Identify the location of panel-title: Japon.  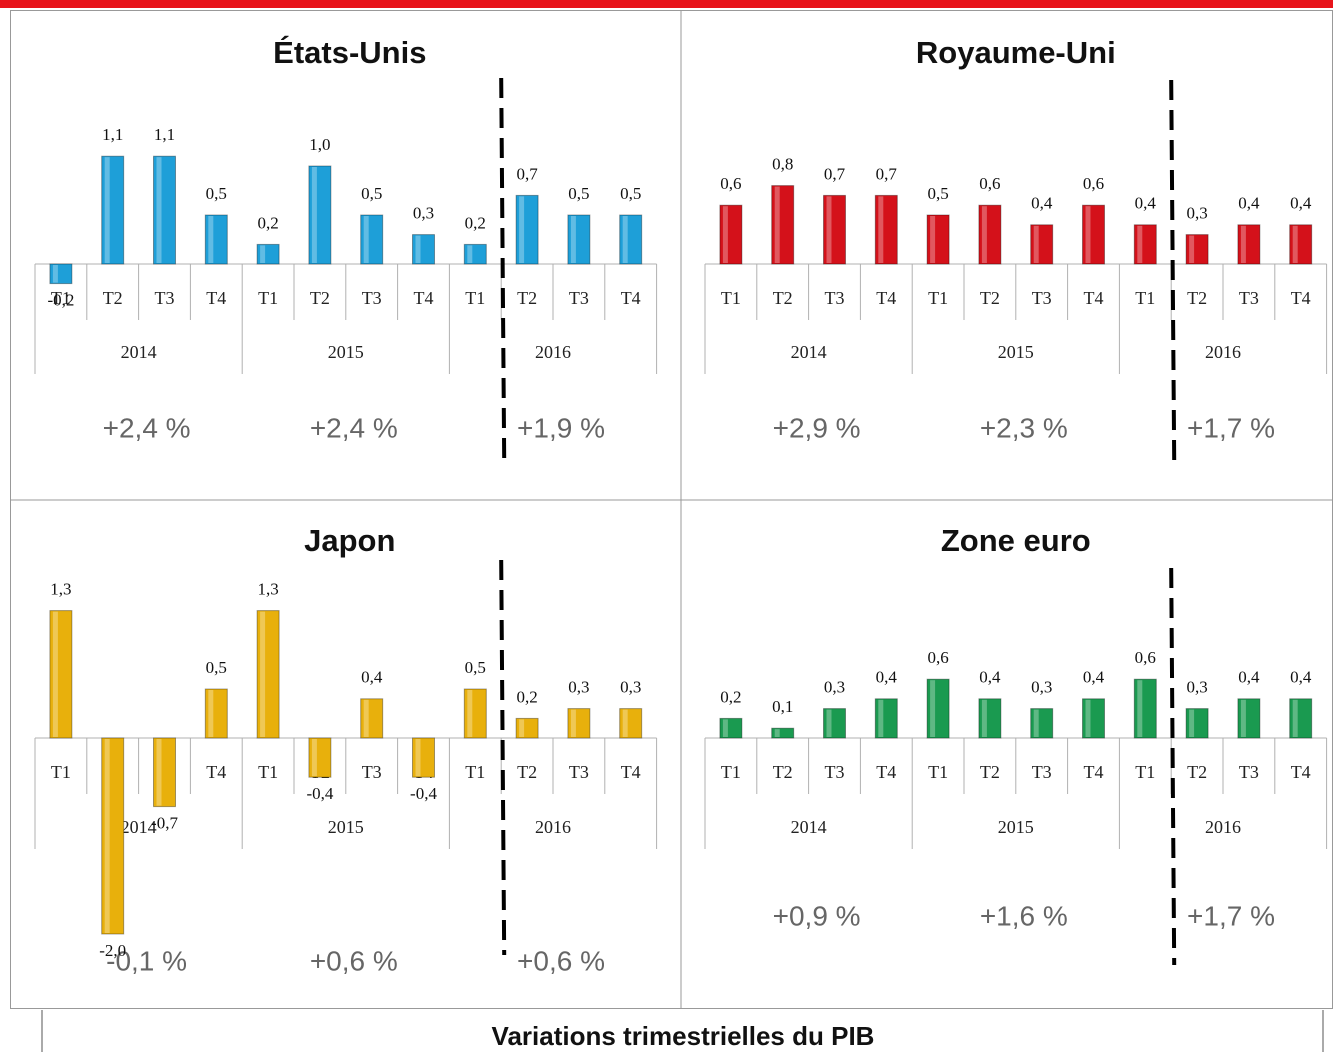
(349, 540).